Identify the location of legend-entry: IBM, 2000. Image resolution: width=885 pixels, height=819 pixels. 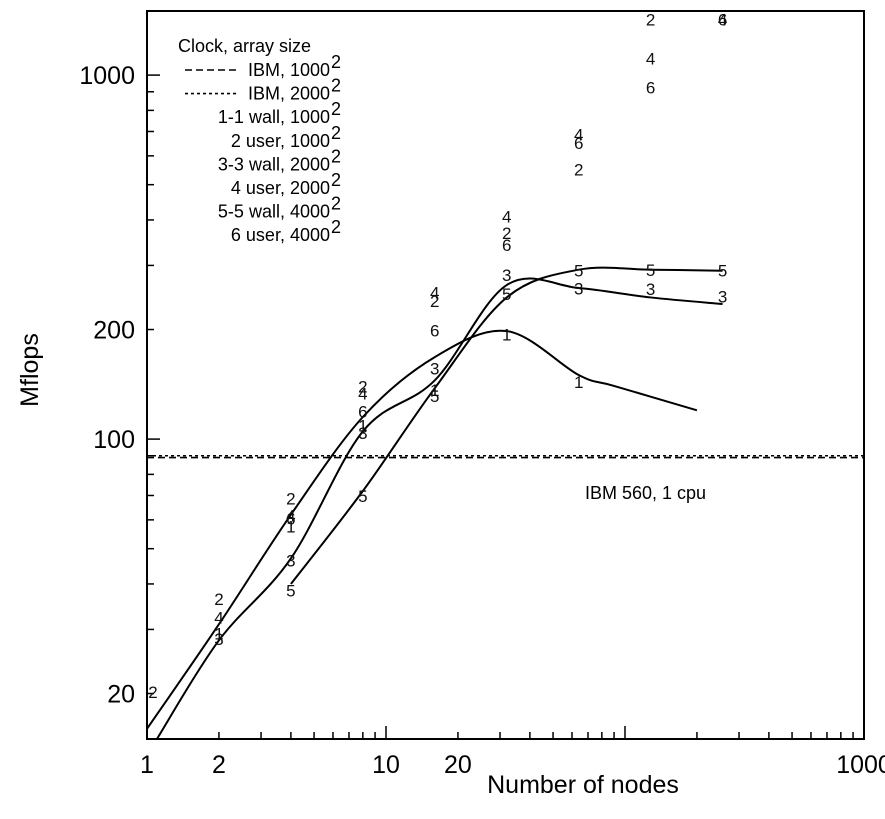
(289, 94).